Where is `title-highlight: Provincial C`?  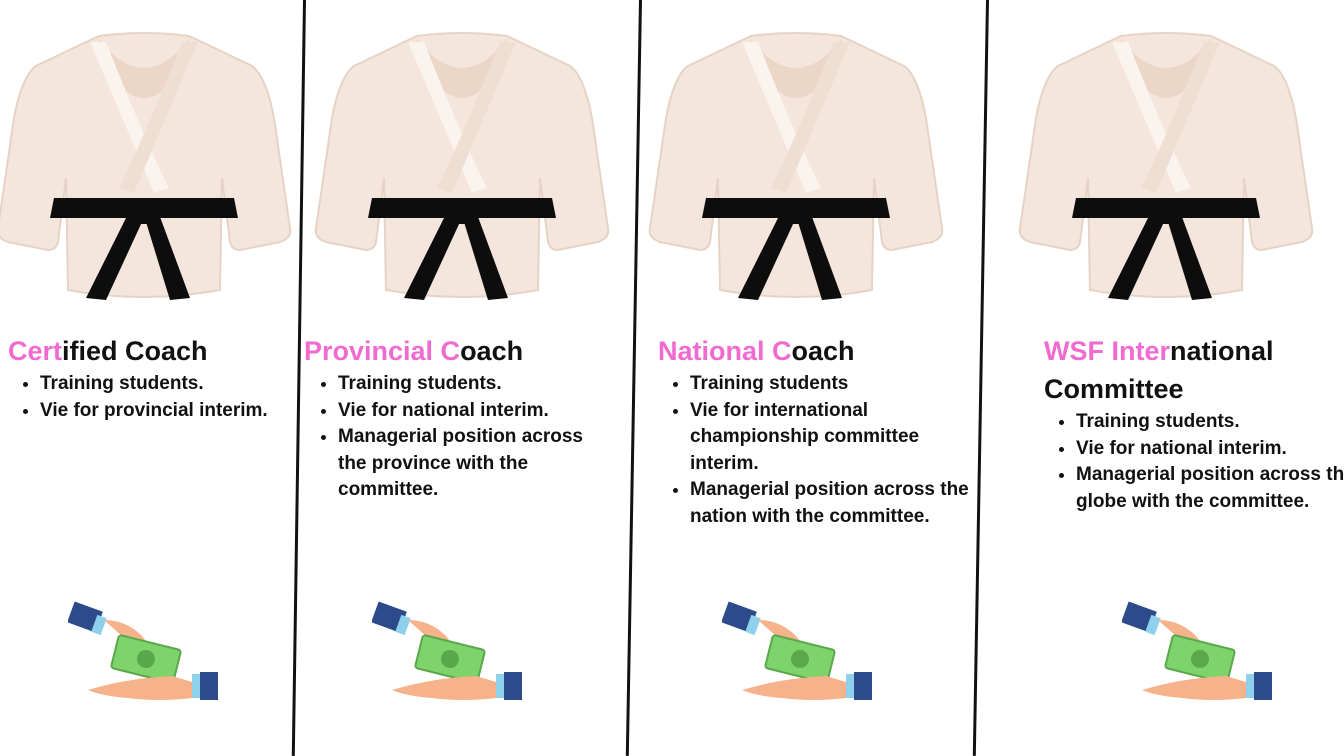
title-highlight: Provincial C is located at coordinates (382, 351).